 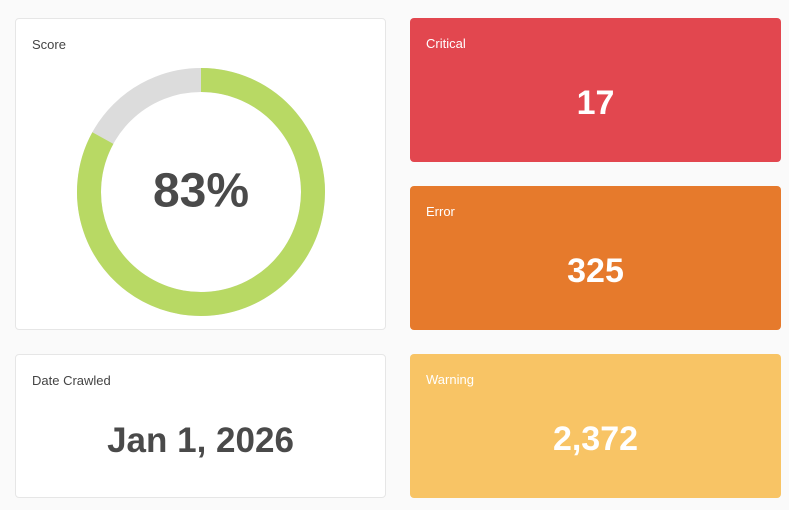 I want to click on card-title: Error, so click(x=440, y=211).